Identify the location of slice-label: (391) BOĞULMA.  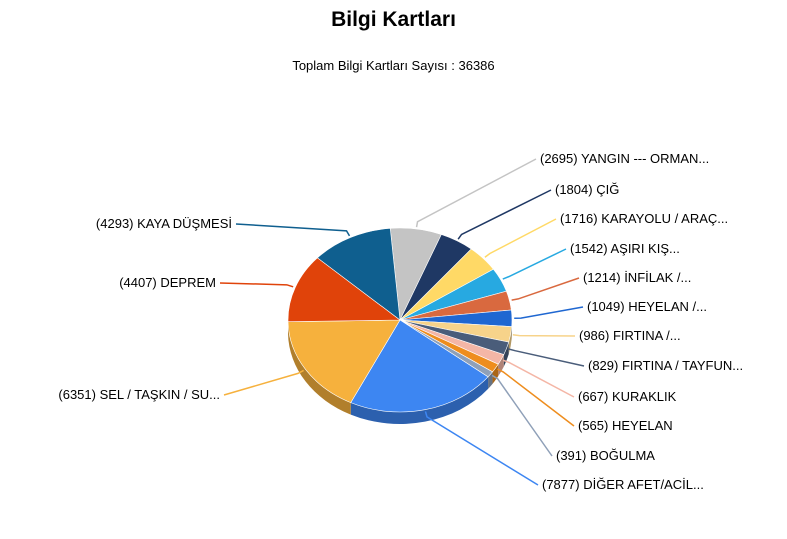
(605, 455).